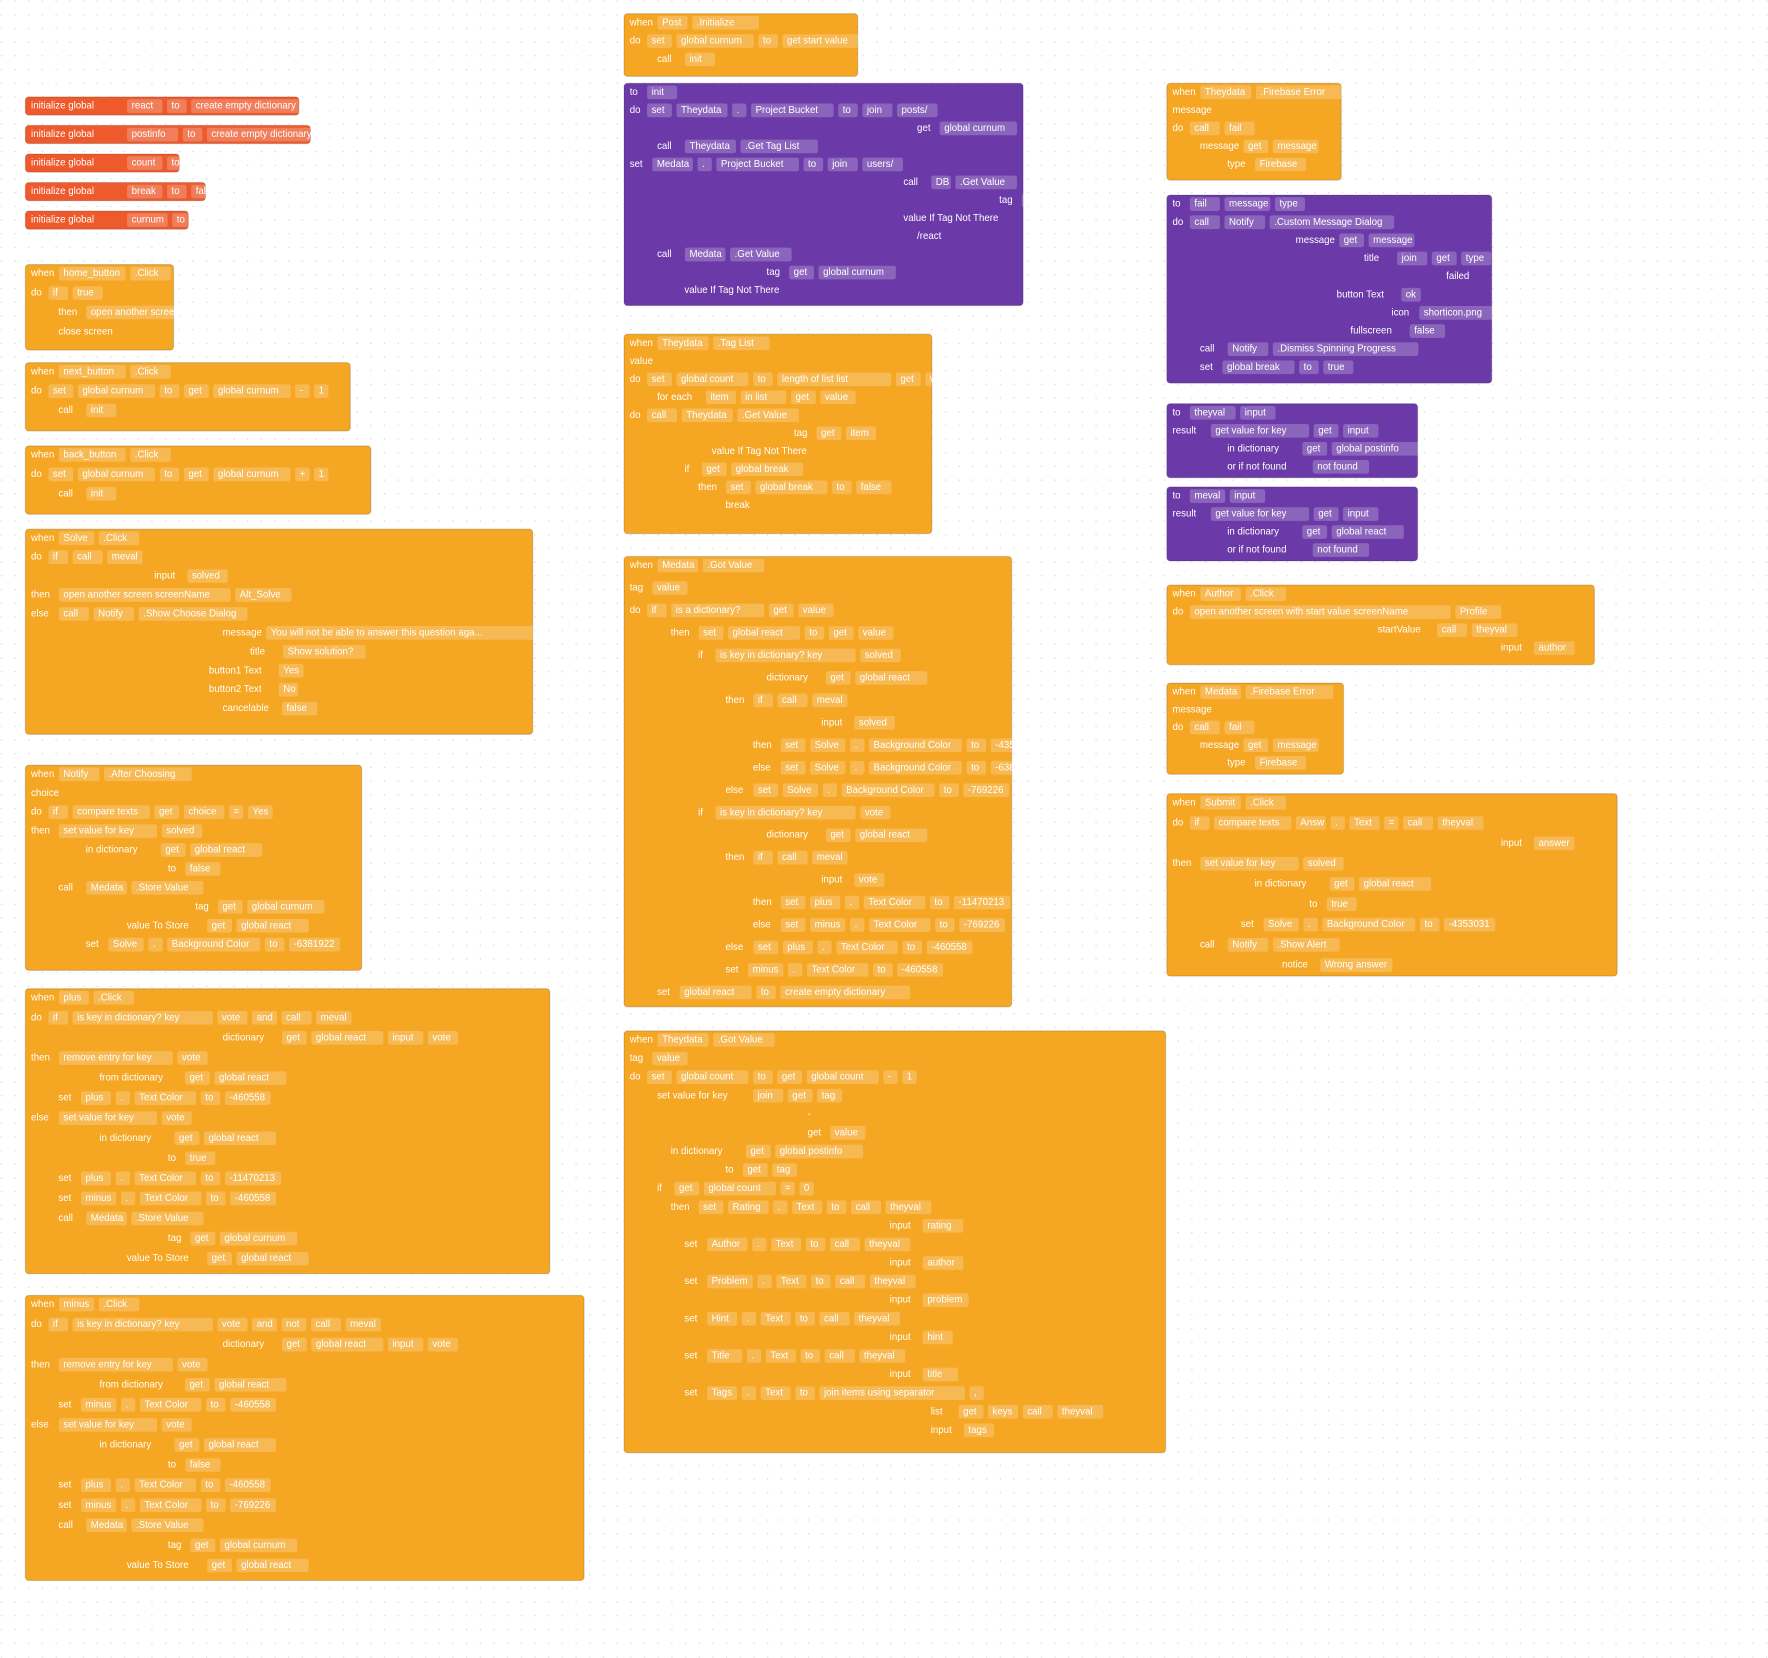  What do you see at coordinates (974, 128) in the screenshot?
I see `field-text: global curnum` at bounding box center [974, 128].